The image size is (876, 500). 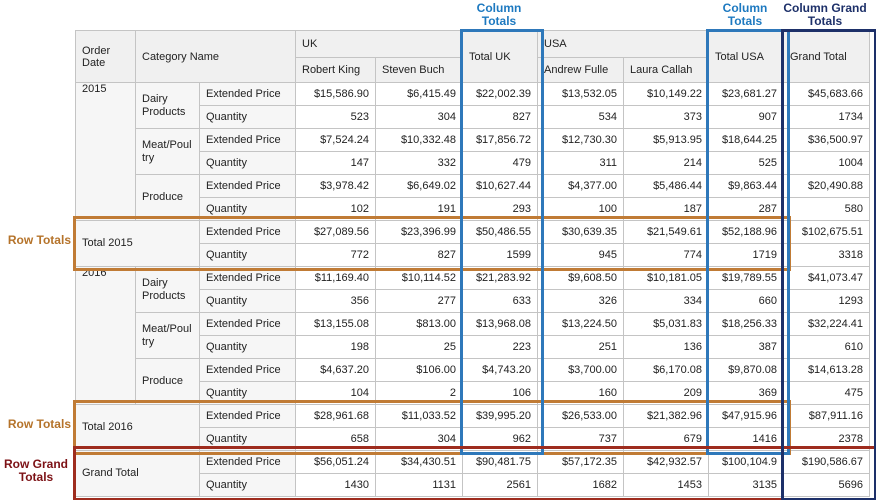 What do you see at coordinates (500, 301) in the screenshot?
I see `cell-2016-cat0-quantity-value-2: 633` at bounding box center [500, 301].